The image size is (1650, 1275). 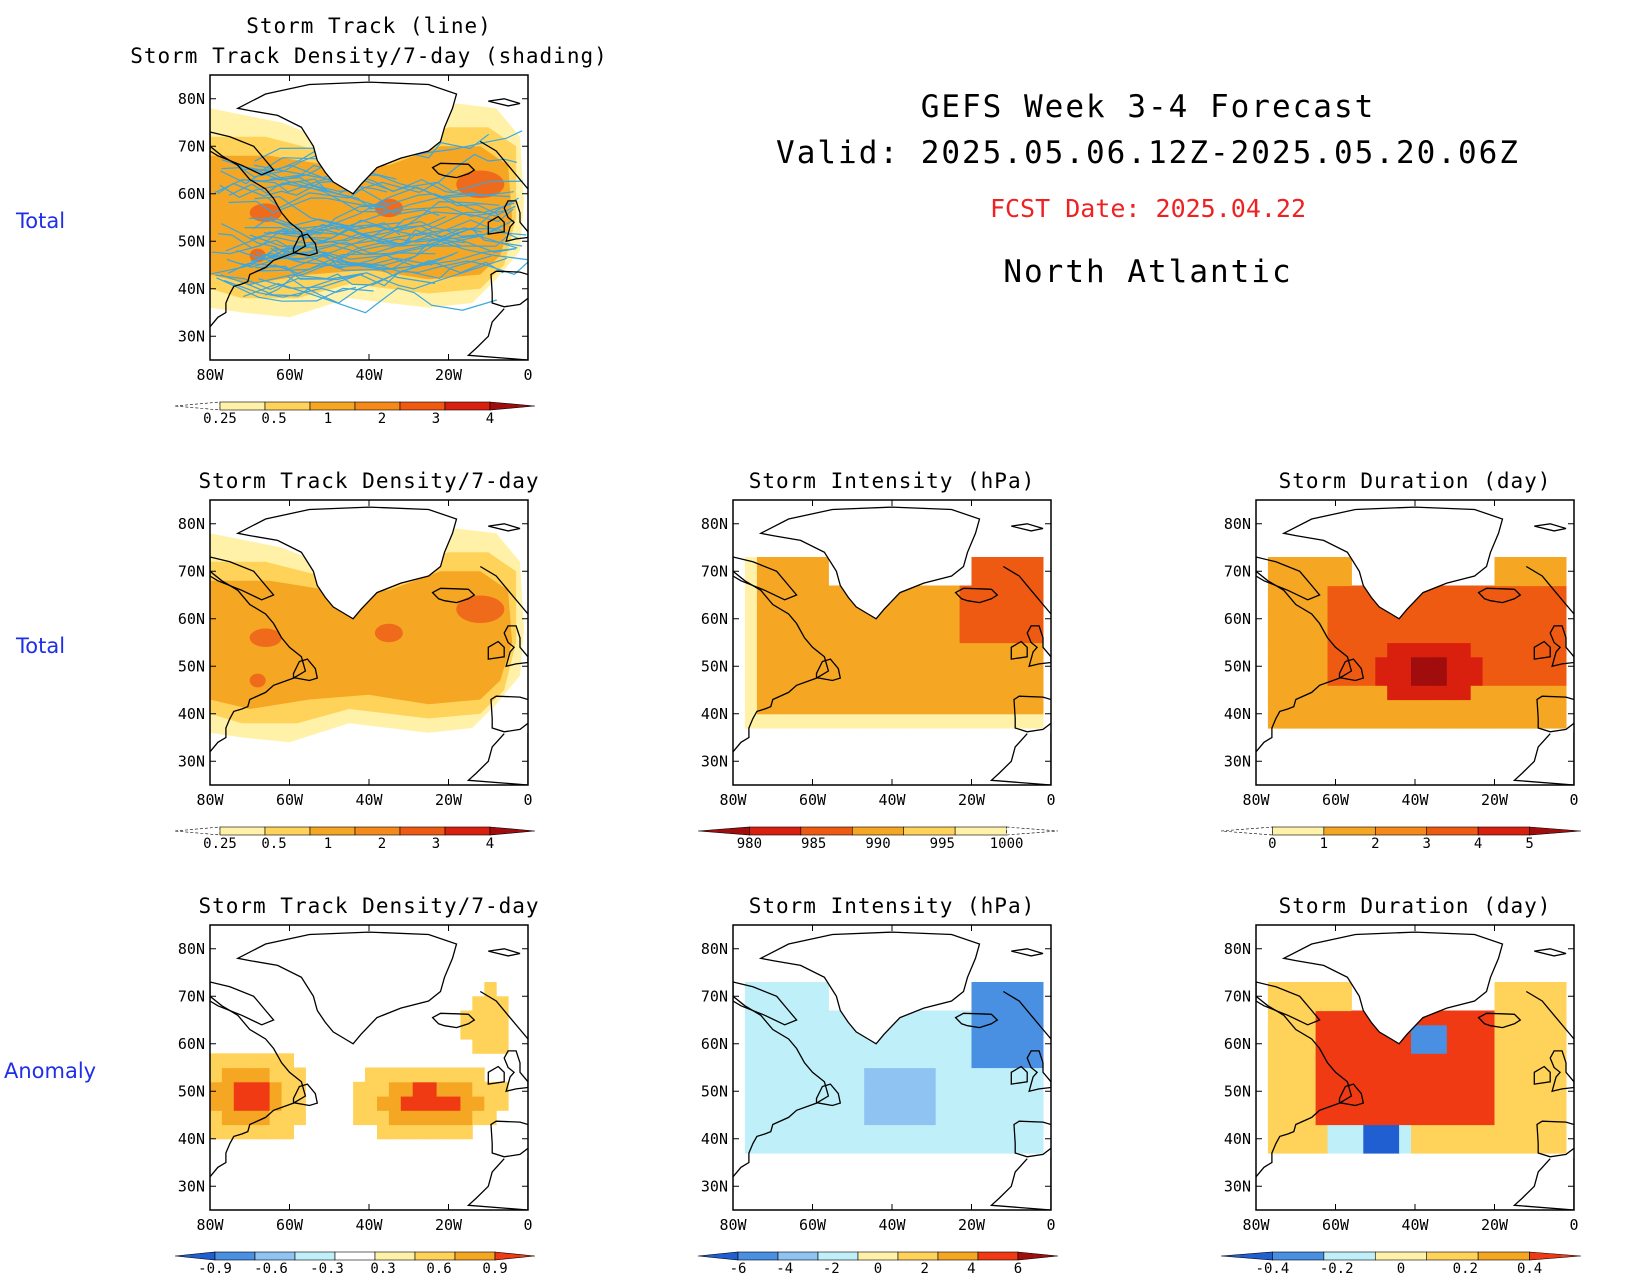 What do you see at coordinates (1256, 800) in the screenshot?
I see `lon-tick-label: 80W` at bounding box center [1256, 800].